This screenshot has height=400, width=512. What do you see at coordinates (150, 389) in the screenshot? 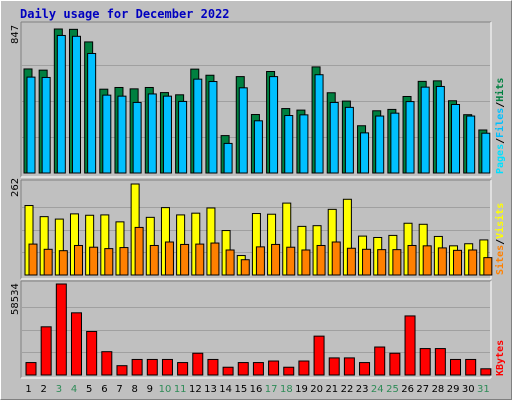
I see `day-label: 9` at bounding box center [150, 389].